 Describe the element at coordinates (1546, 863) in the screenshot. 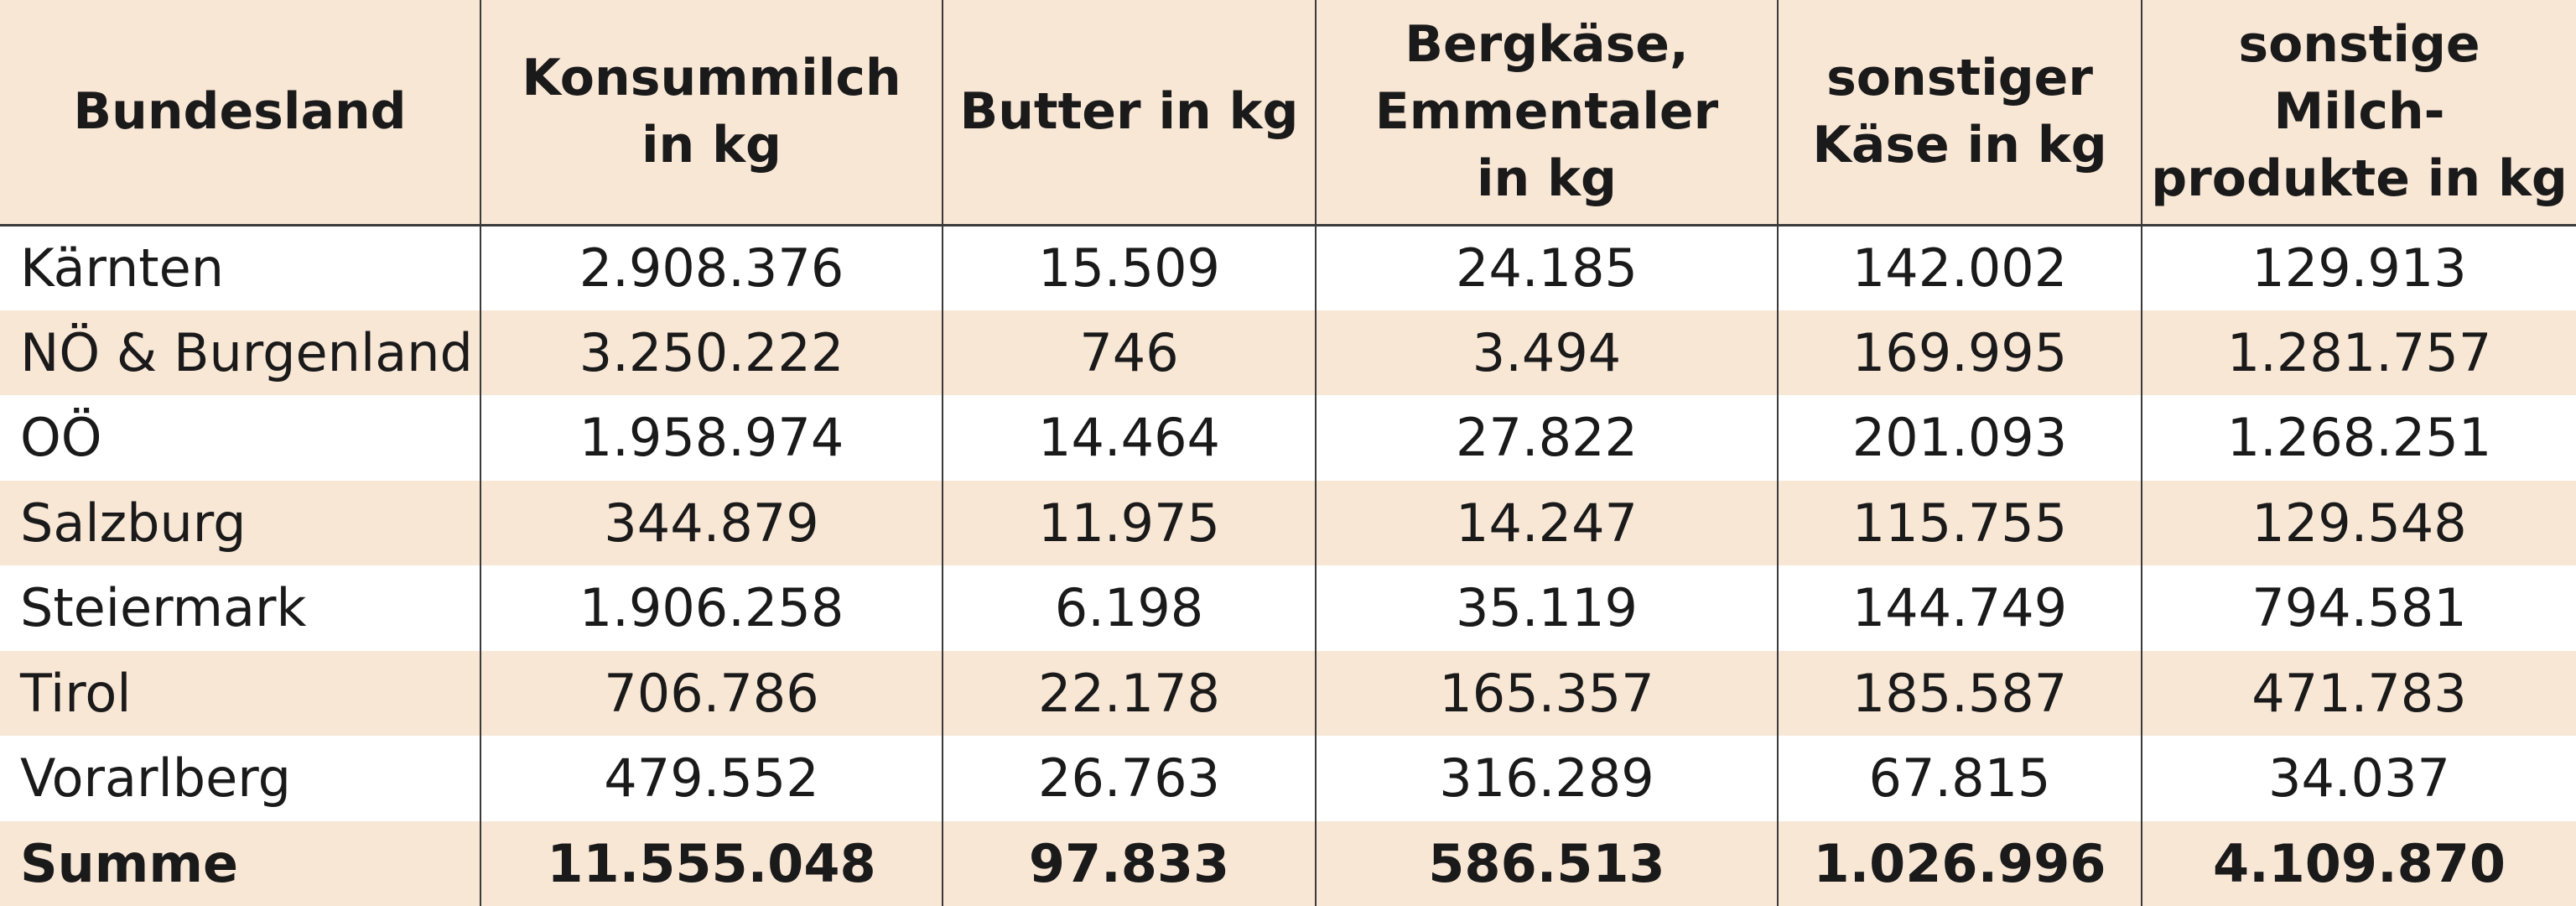

I see `cell-bergkaese: 586.513` at that location.